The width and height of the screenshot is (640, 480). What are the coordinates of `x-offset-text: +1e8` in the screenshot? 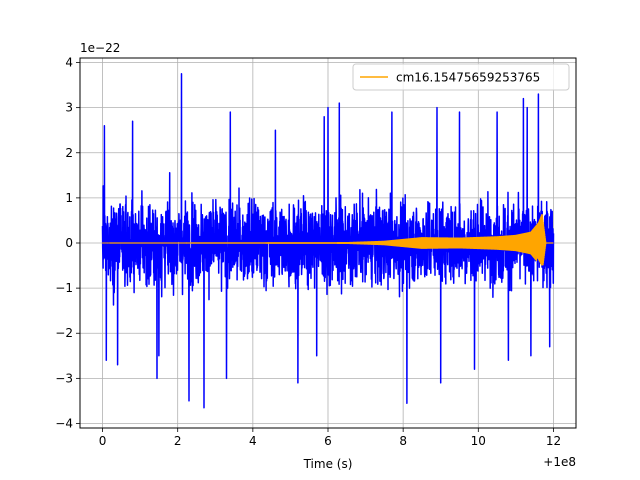 It's located at (559, 462).